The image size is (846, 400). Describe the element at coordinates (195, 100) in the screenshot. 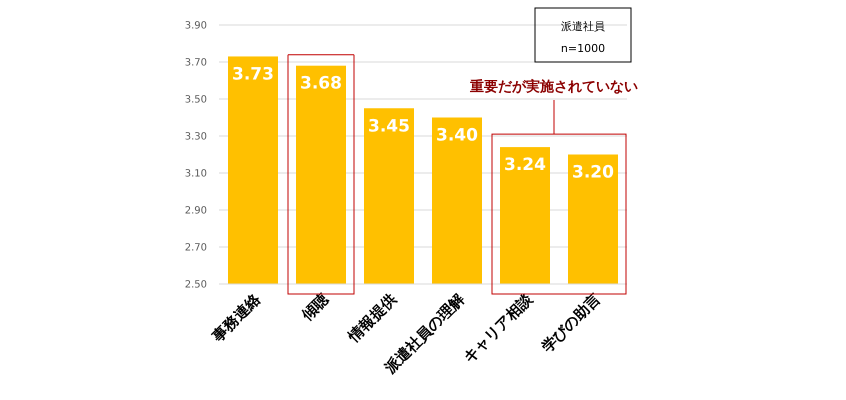

I see `y-tick-label: 3.50` at that location.